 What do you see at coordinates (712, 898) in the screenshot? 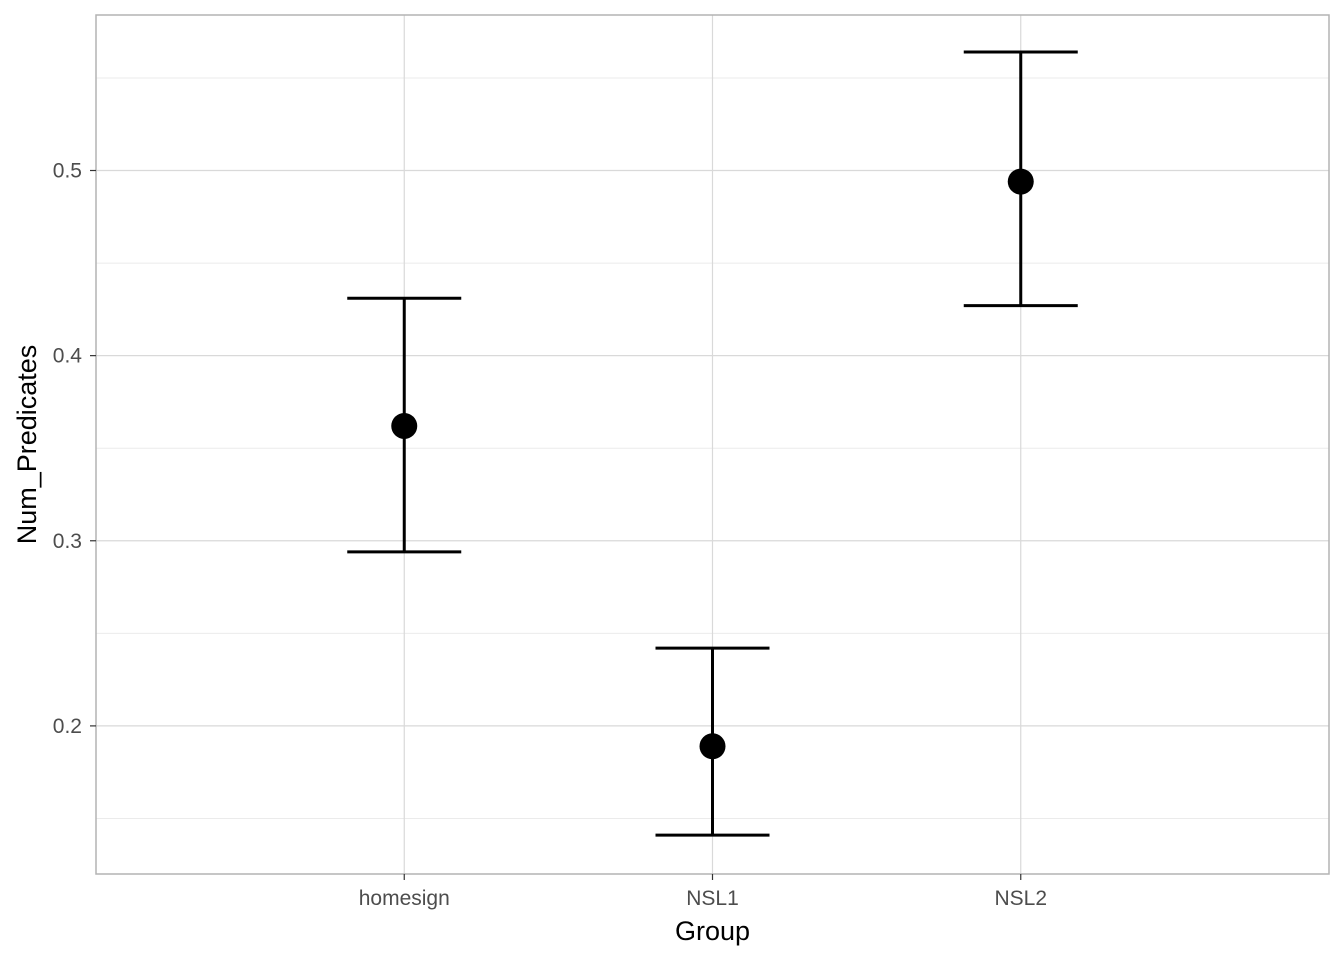
I see `x-tick-label: NSL1` at bounding box center [712, 898].